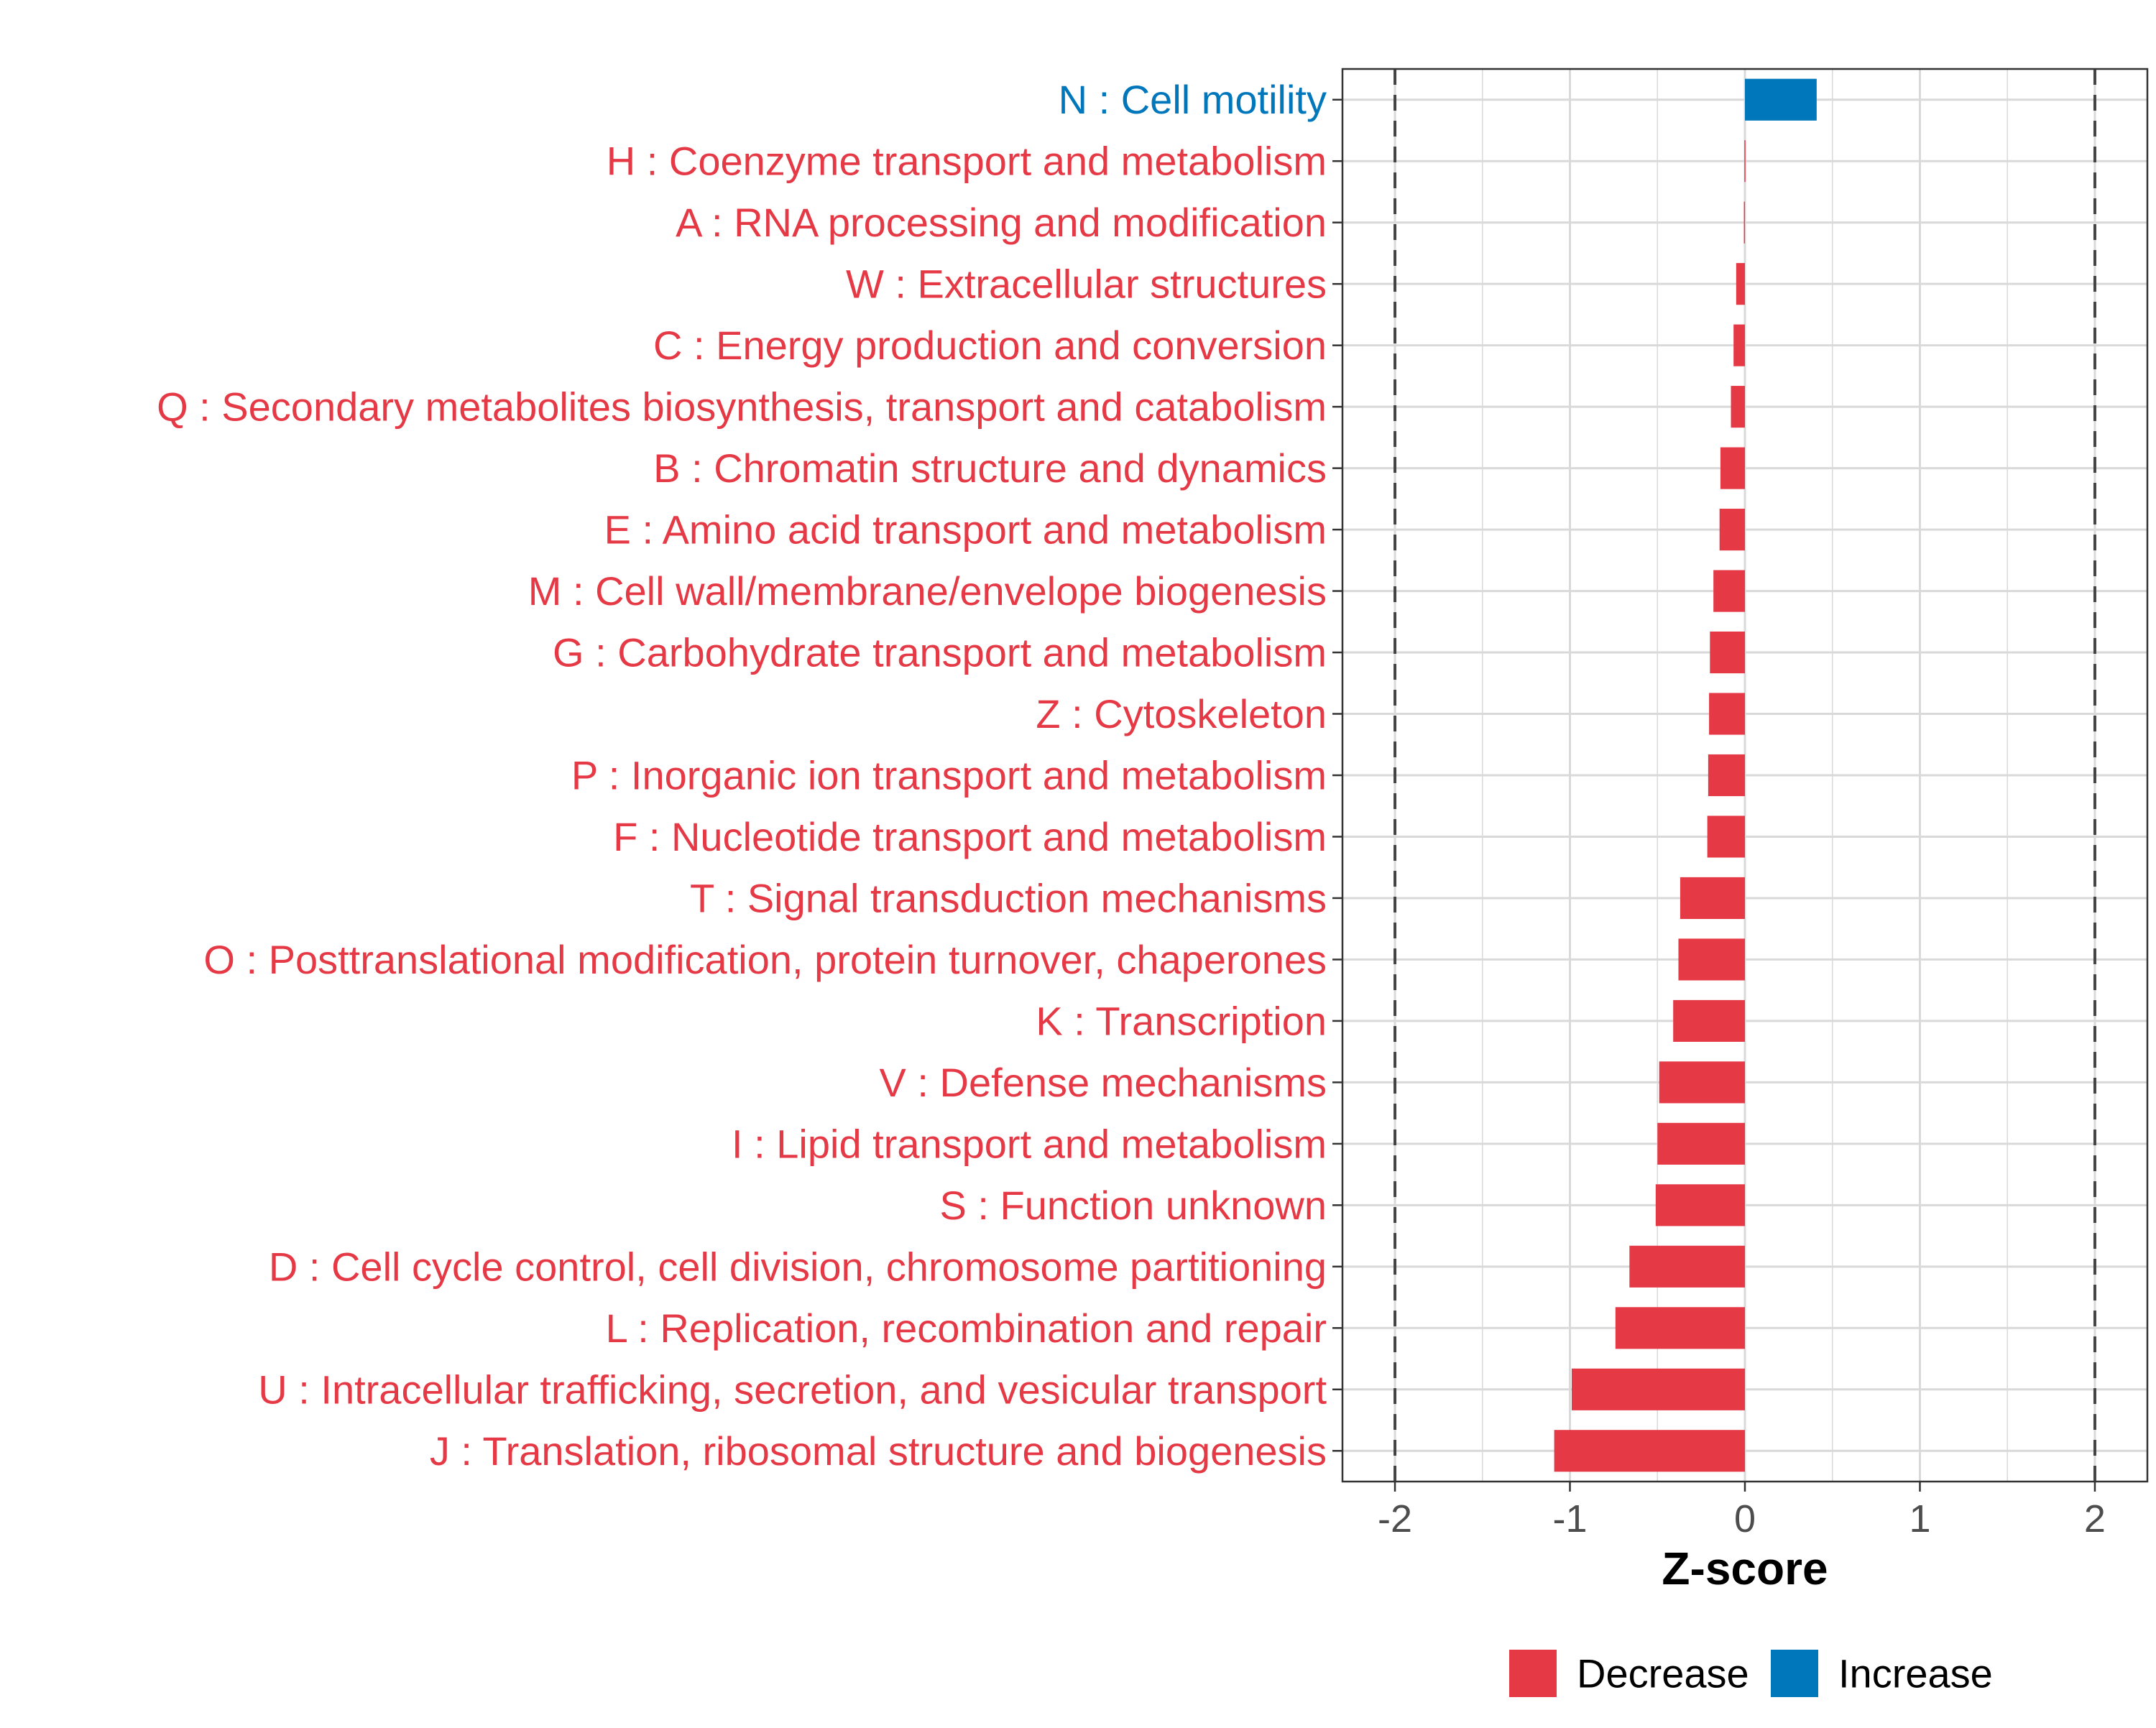 Image resolution: width=2156 pixels, height=1728 pixels. Describe the element at coordinates (1794, 1674) in the screenshot. I see `legend-swatch-increase` at that location.